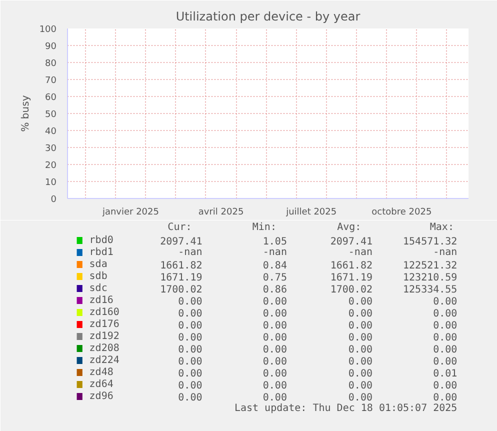 The width and height of the screenshot is (497, 431). I want to click on y-tick-label: 0, so click(53, 200).